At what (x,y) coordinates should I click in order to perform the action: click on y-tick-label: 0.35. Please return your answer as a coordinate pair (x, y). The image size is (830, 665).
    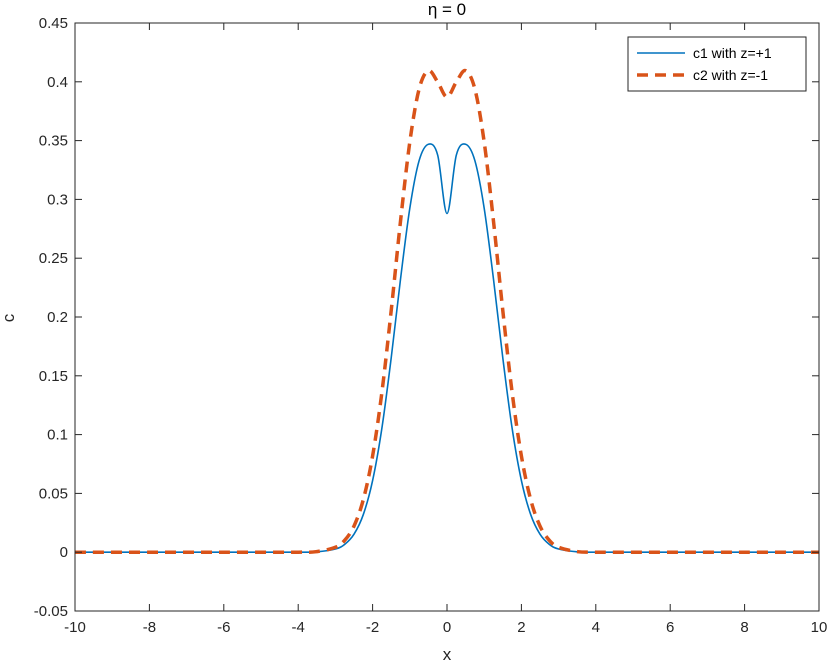
    Looking at the image, I should click on (53, 141).